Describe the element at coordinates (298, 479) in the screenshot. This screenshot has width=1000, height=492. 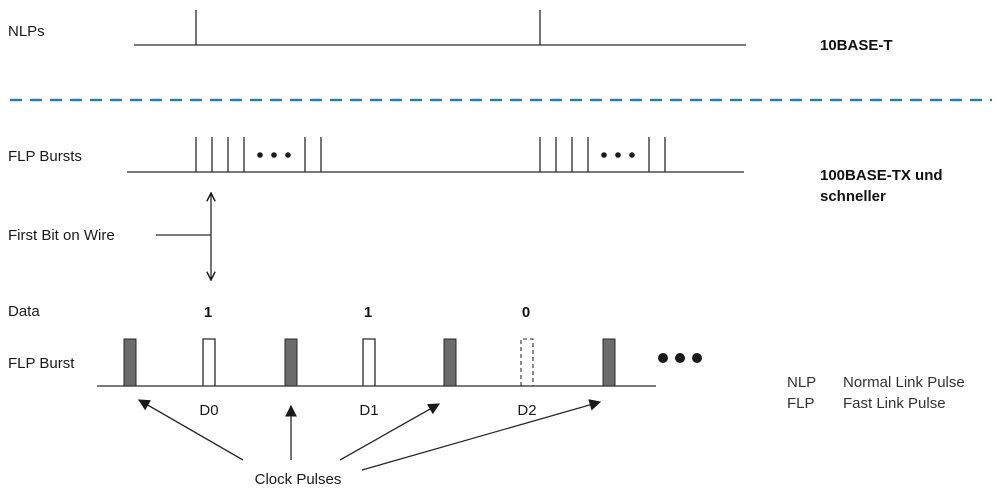
I see `clock-pulses-label: Clock Pulses` at that location.